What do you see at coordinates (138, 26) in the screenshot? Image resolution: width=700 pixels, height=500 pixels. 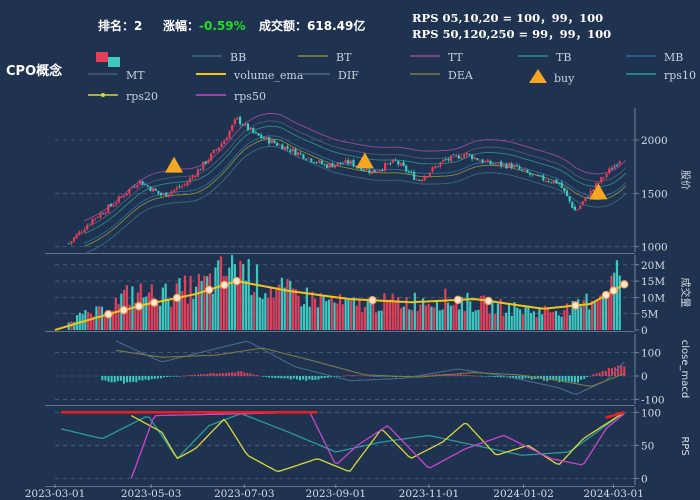 I see `rank-value: 2` at bounding box center [138, 26].